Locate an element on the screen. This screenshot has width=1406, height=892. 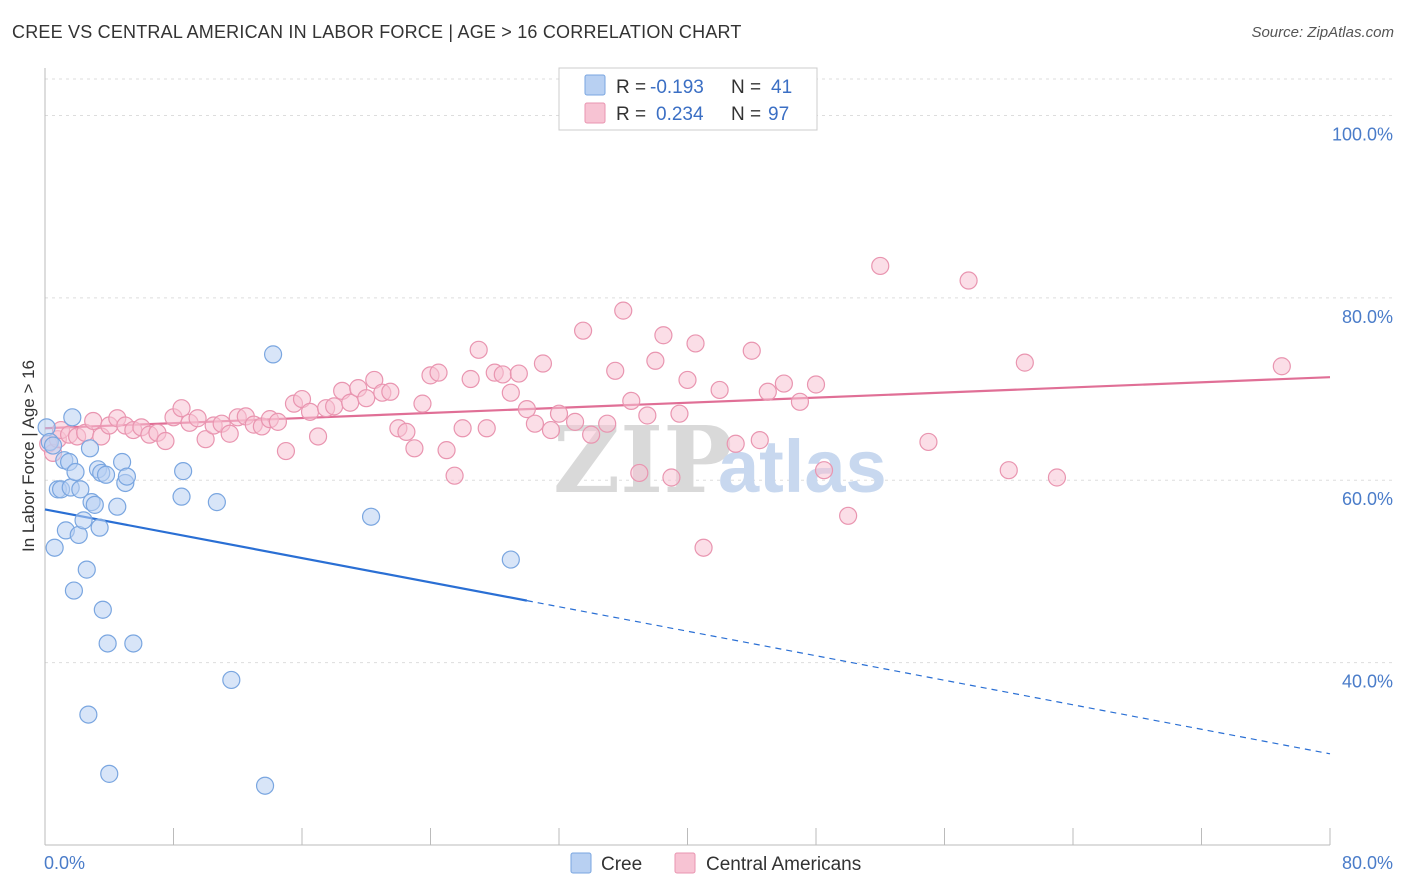
legend-ca-n-value: 97 is located at coordinates (778, 114).